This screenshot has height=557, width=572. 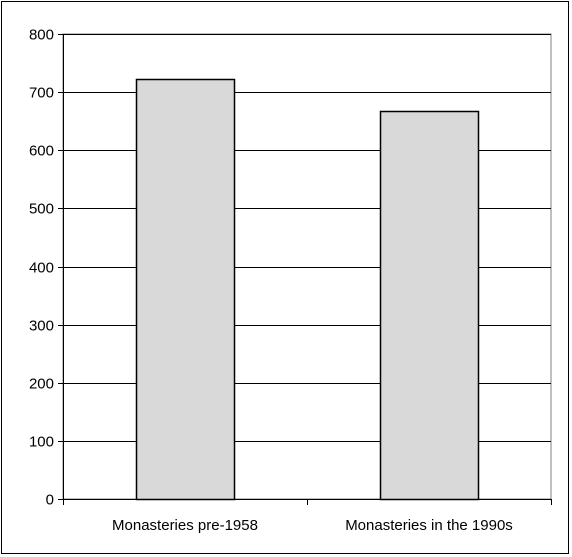 I want to click on x-category-label: Monasteries in the 1990s, so click(x=429, y=525).